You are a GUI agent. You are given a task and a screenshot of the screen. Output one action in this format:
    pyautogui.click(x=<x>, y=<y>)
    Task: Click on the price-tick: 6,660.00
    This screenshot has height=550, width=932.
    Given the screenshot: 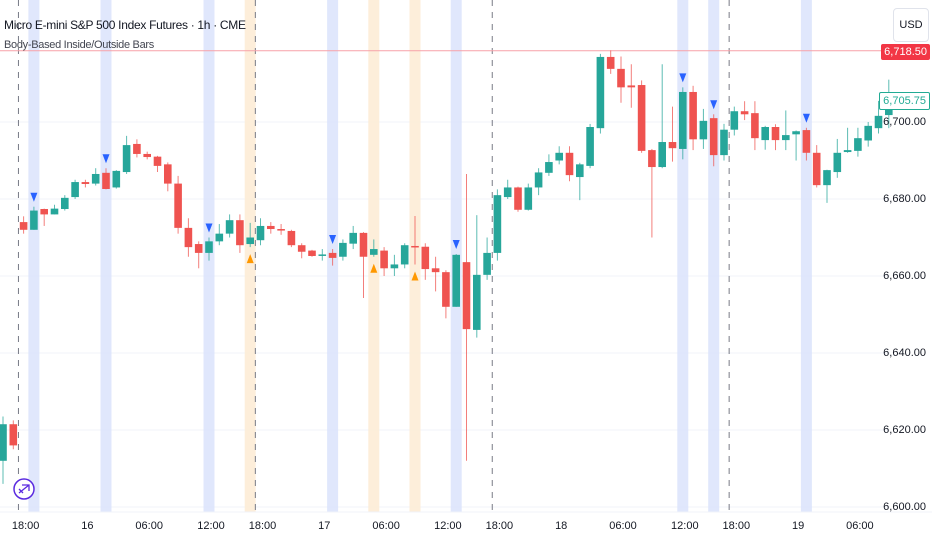 What is the action you would take?
    pyautogui.click(x=904, y=276)
    